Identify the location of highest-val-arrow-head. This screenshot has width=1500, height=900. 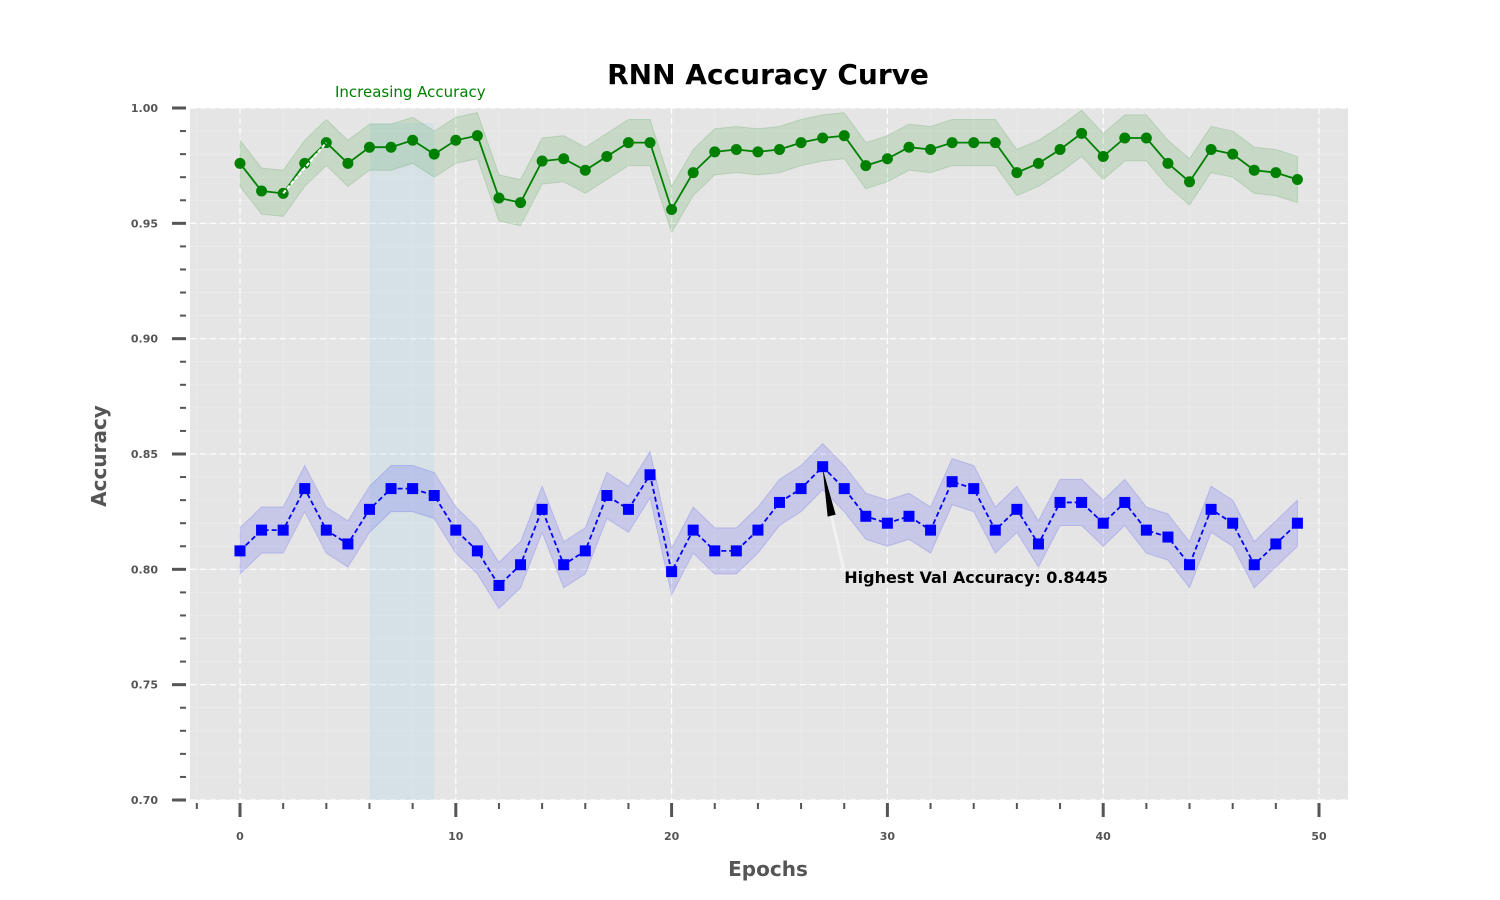
(829, 492).